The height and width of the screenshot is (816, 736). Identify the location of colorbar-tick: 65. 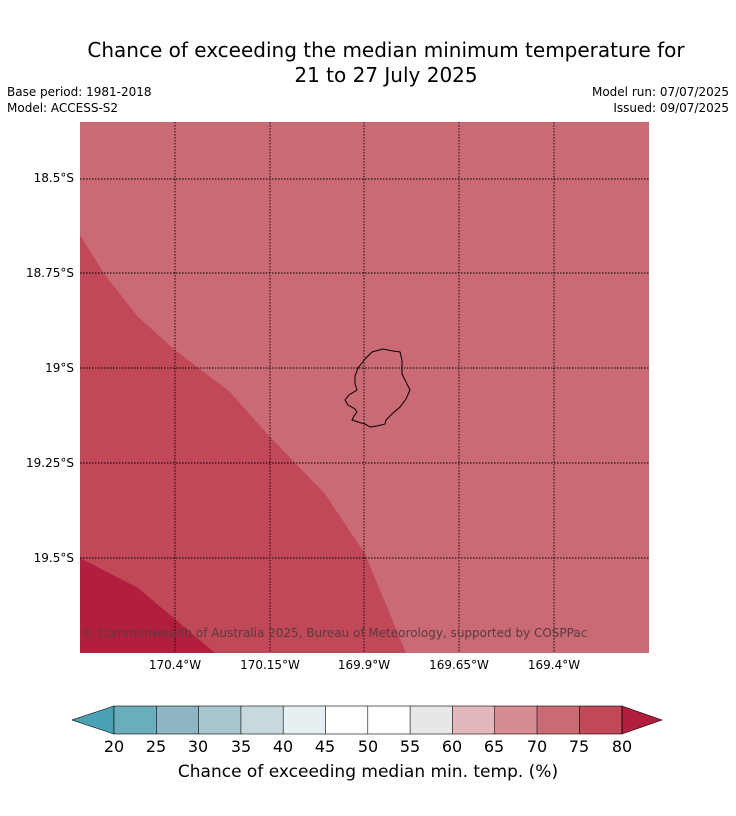
(494, 746).